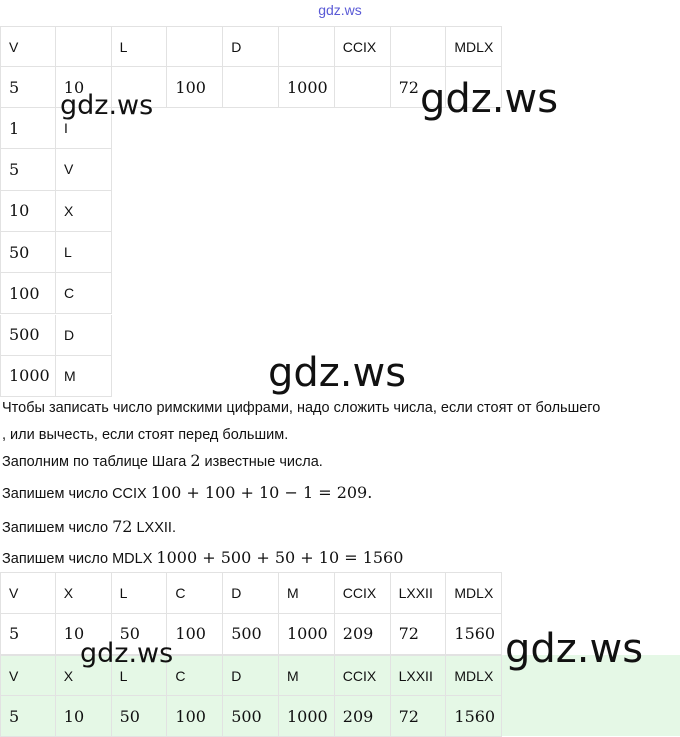  I want to click on math: 100 + 100 + 10 − 1 = 209., so click(261, 492).